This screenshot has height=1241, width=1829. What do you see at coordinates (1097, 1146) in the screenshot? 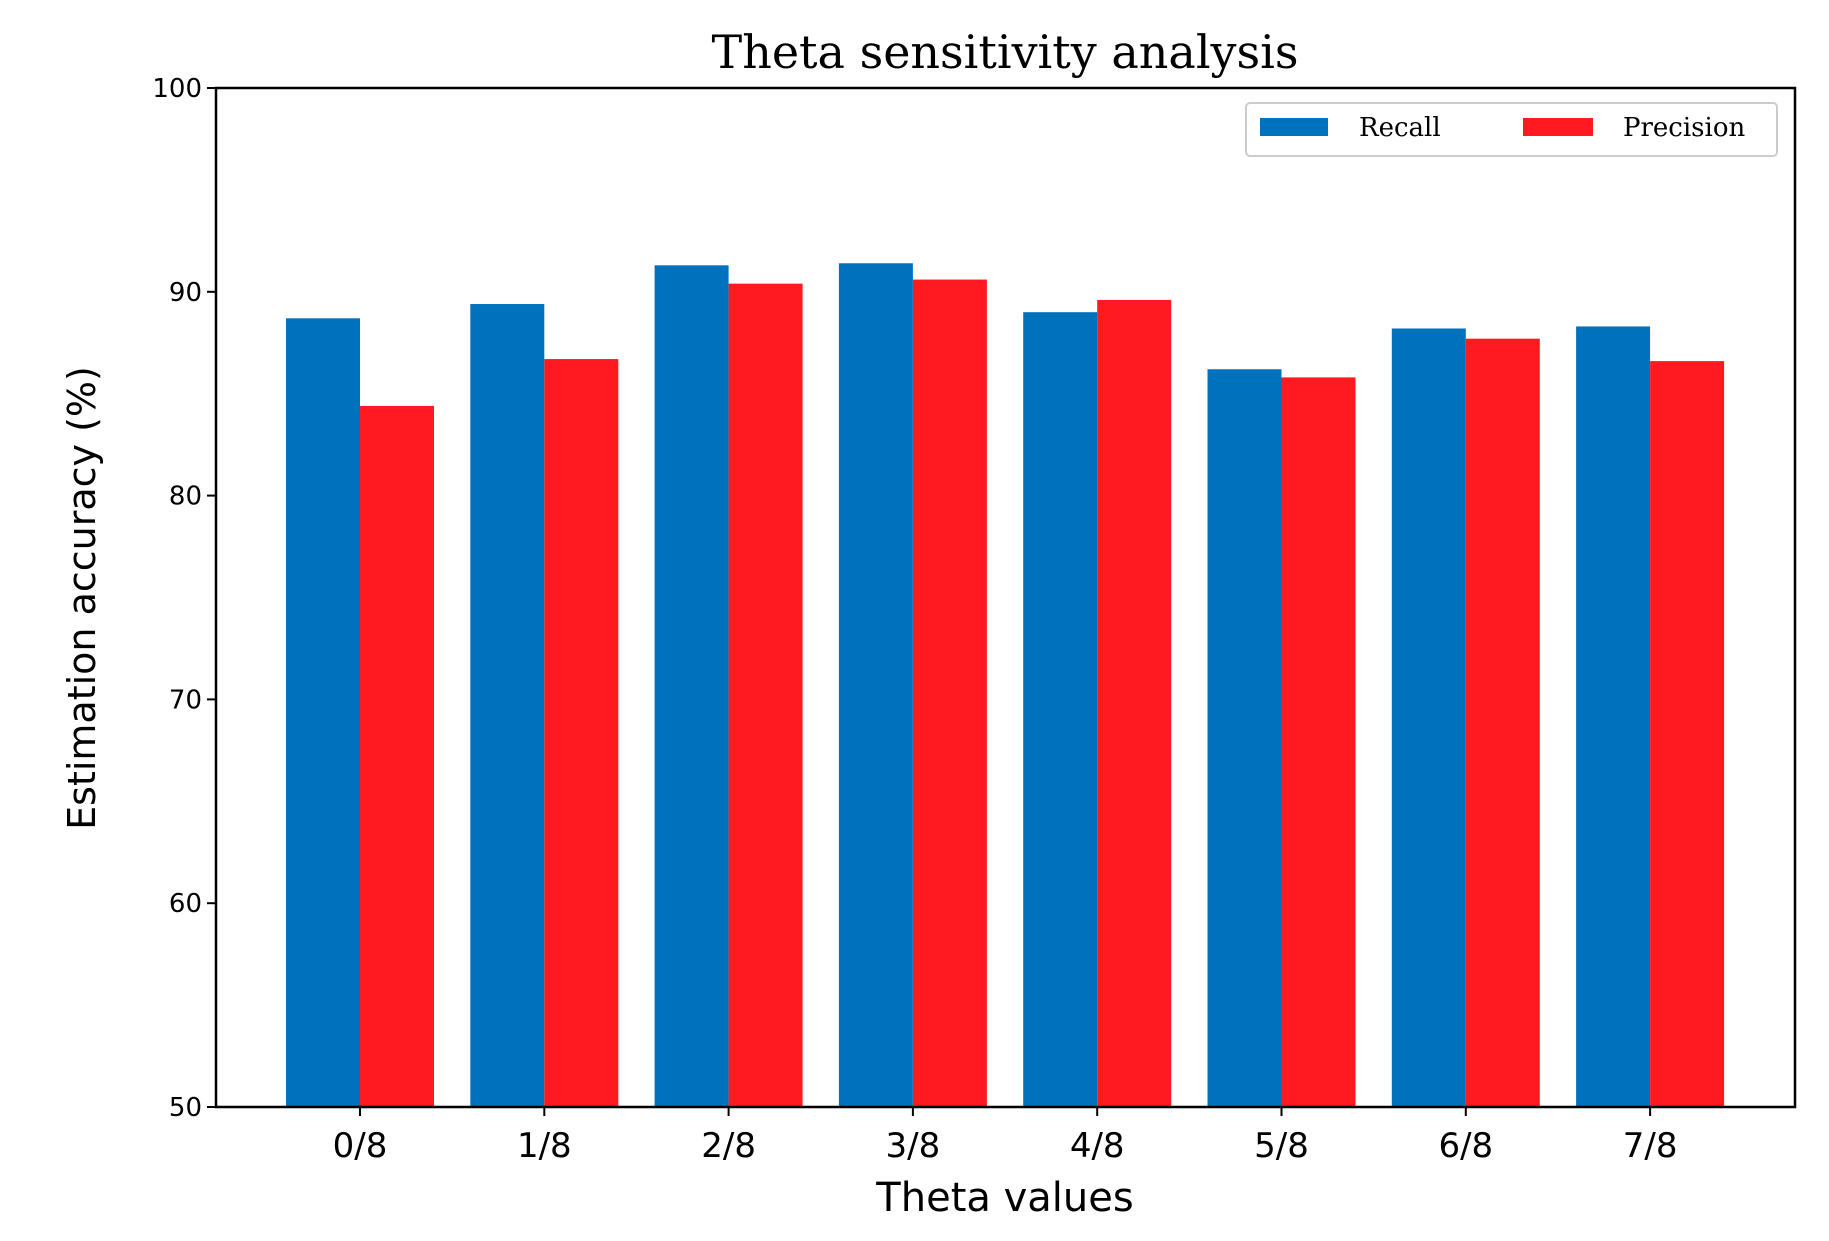
I see `x-tick-label: 4/8` at bounding box center [1097, 1146].